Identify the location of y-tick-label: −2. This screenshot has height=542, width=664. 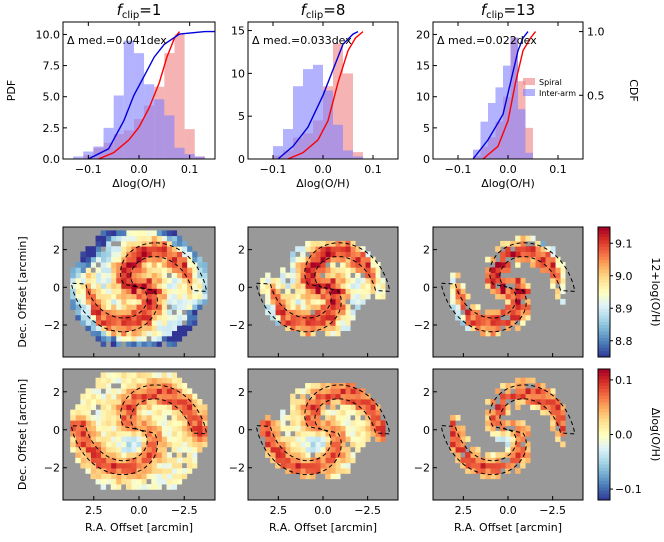
(237, 468).